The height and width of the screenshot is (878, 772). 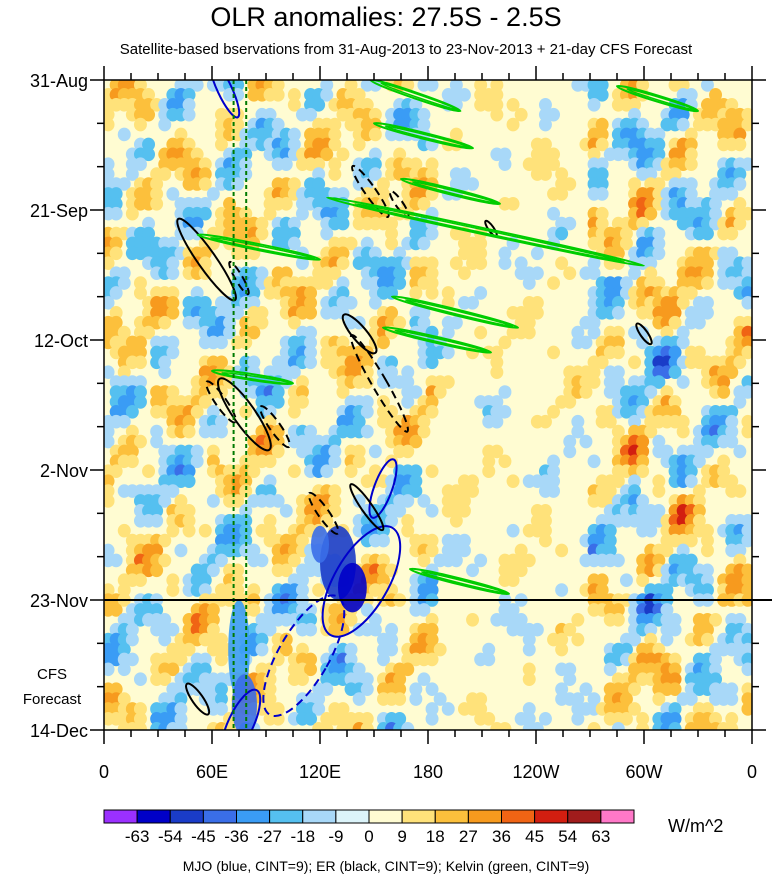 I want to click on forecast-label: CFS, so click(x=52, y=674).